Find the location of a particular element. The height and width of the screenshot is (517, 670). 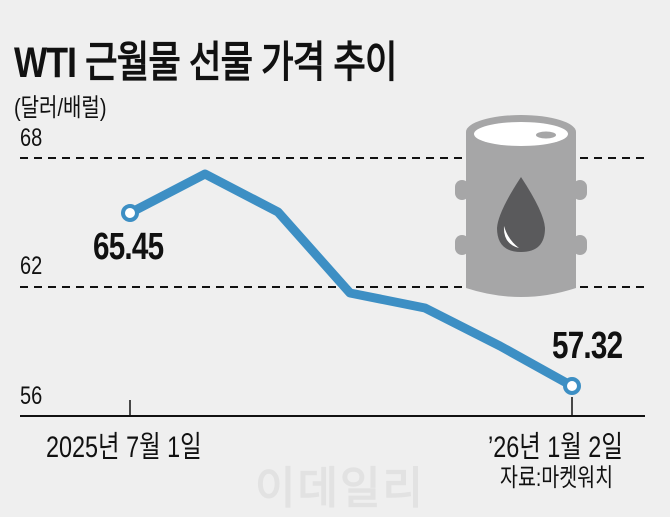

y-tick-56: 56 is located at coordinates (31, 396).